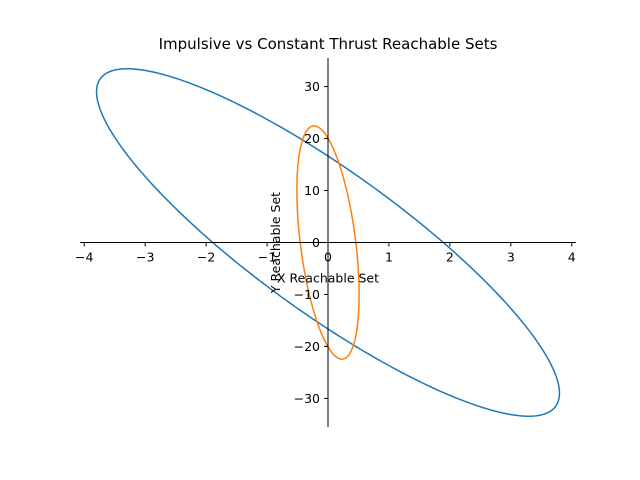  What do you see at coordinates (328, 278) in the screenshot?
I see `x-axis-label: X Reachable Set` at bounding box center [328, 278].